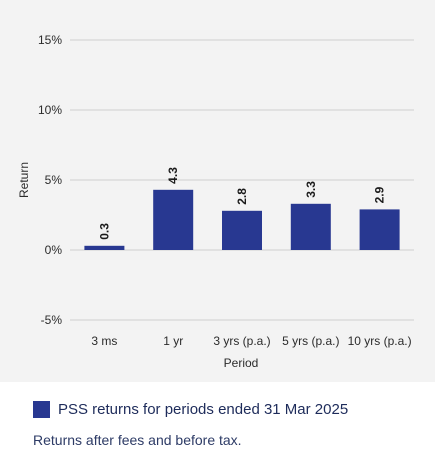  I want to click on y-tick-label: -5%, so click(52, 320).